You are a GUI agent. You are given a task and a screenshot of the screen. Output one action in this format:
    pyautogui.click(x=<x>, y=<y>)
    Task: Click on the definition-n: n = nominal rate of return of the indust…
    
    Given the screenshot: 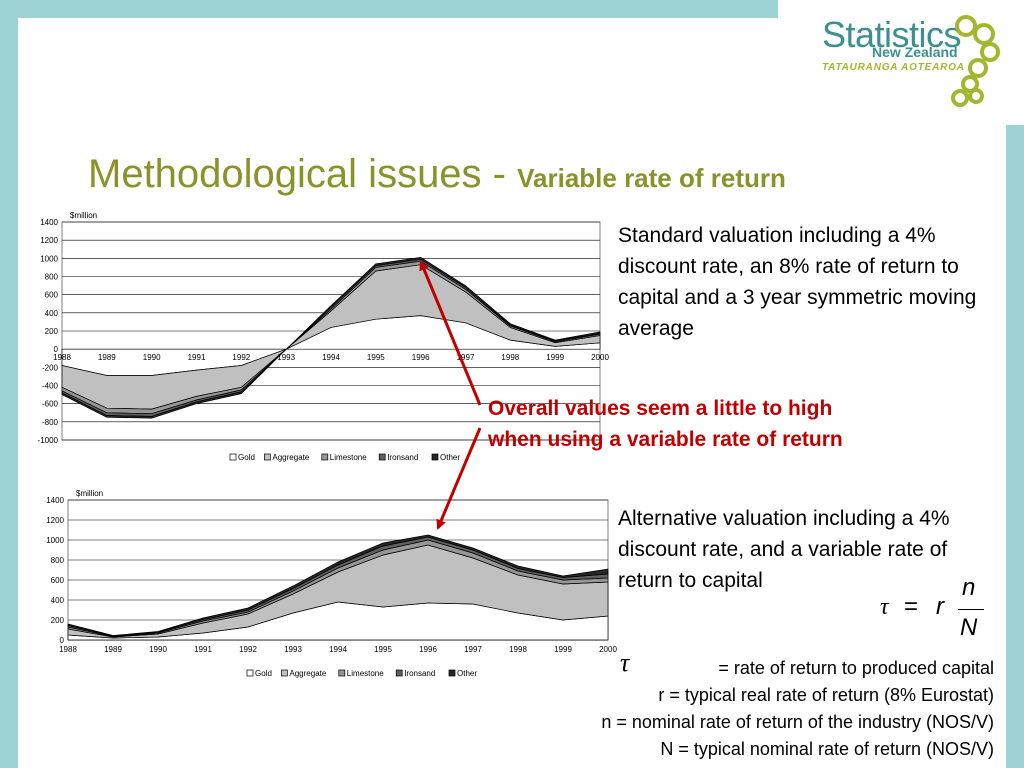 What is the action you would take?
    pyautogui.click(x=797, y=722)
    